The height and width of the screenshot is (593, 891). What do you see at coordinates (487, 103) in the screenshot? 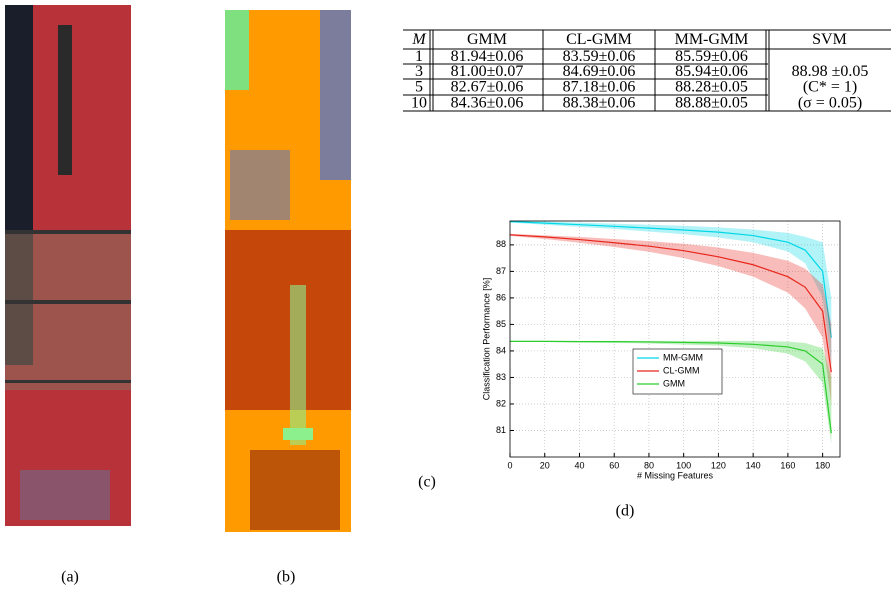
I see `table-cell: 84.36±0.06` at bounding box center [487, 103].